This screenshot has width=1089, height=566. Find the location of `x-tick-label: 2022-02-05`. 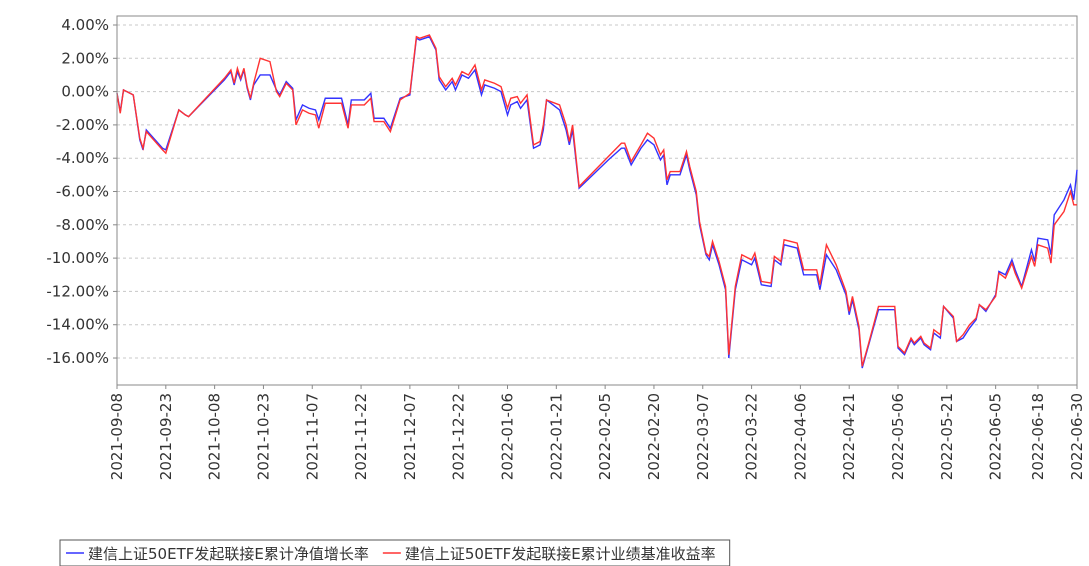

x-tick-label: 2022-02-05 is located at coordinates (605, 436).